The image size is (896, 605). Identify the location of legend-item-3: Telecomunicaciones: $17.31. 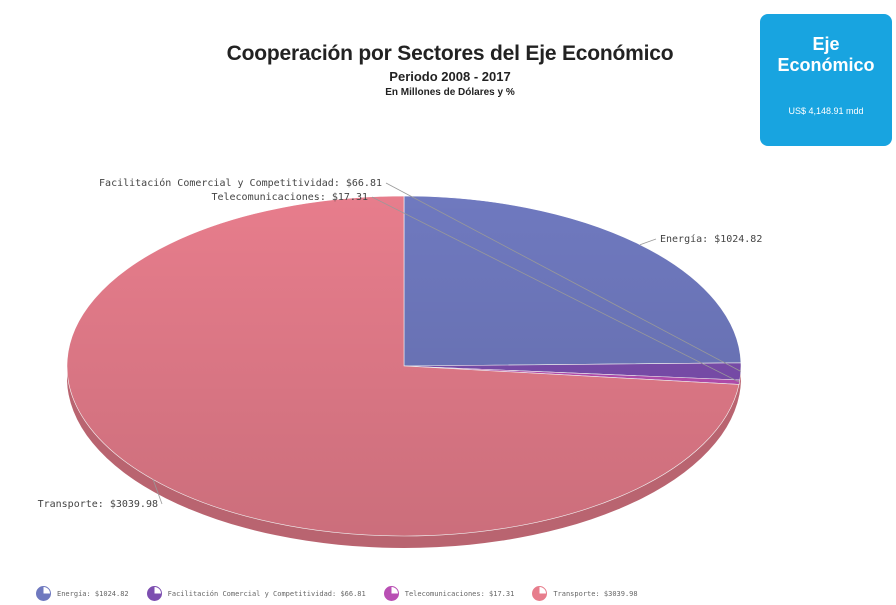
(449, 593).